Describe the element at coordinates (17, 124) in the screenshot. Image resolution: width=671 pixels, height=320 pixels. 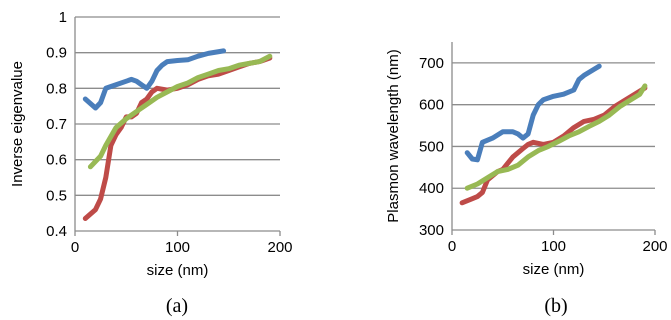
I see `y-axis-title: Inverse eigenvalue` at that location.